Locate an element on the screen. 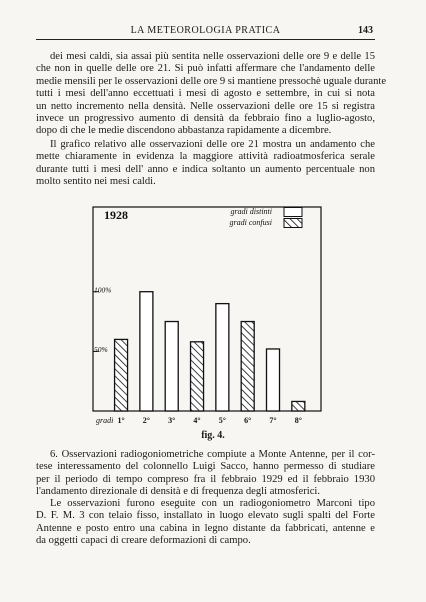  x-tick-label: 7° is located at coordinates (272, 420).